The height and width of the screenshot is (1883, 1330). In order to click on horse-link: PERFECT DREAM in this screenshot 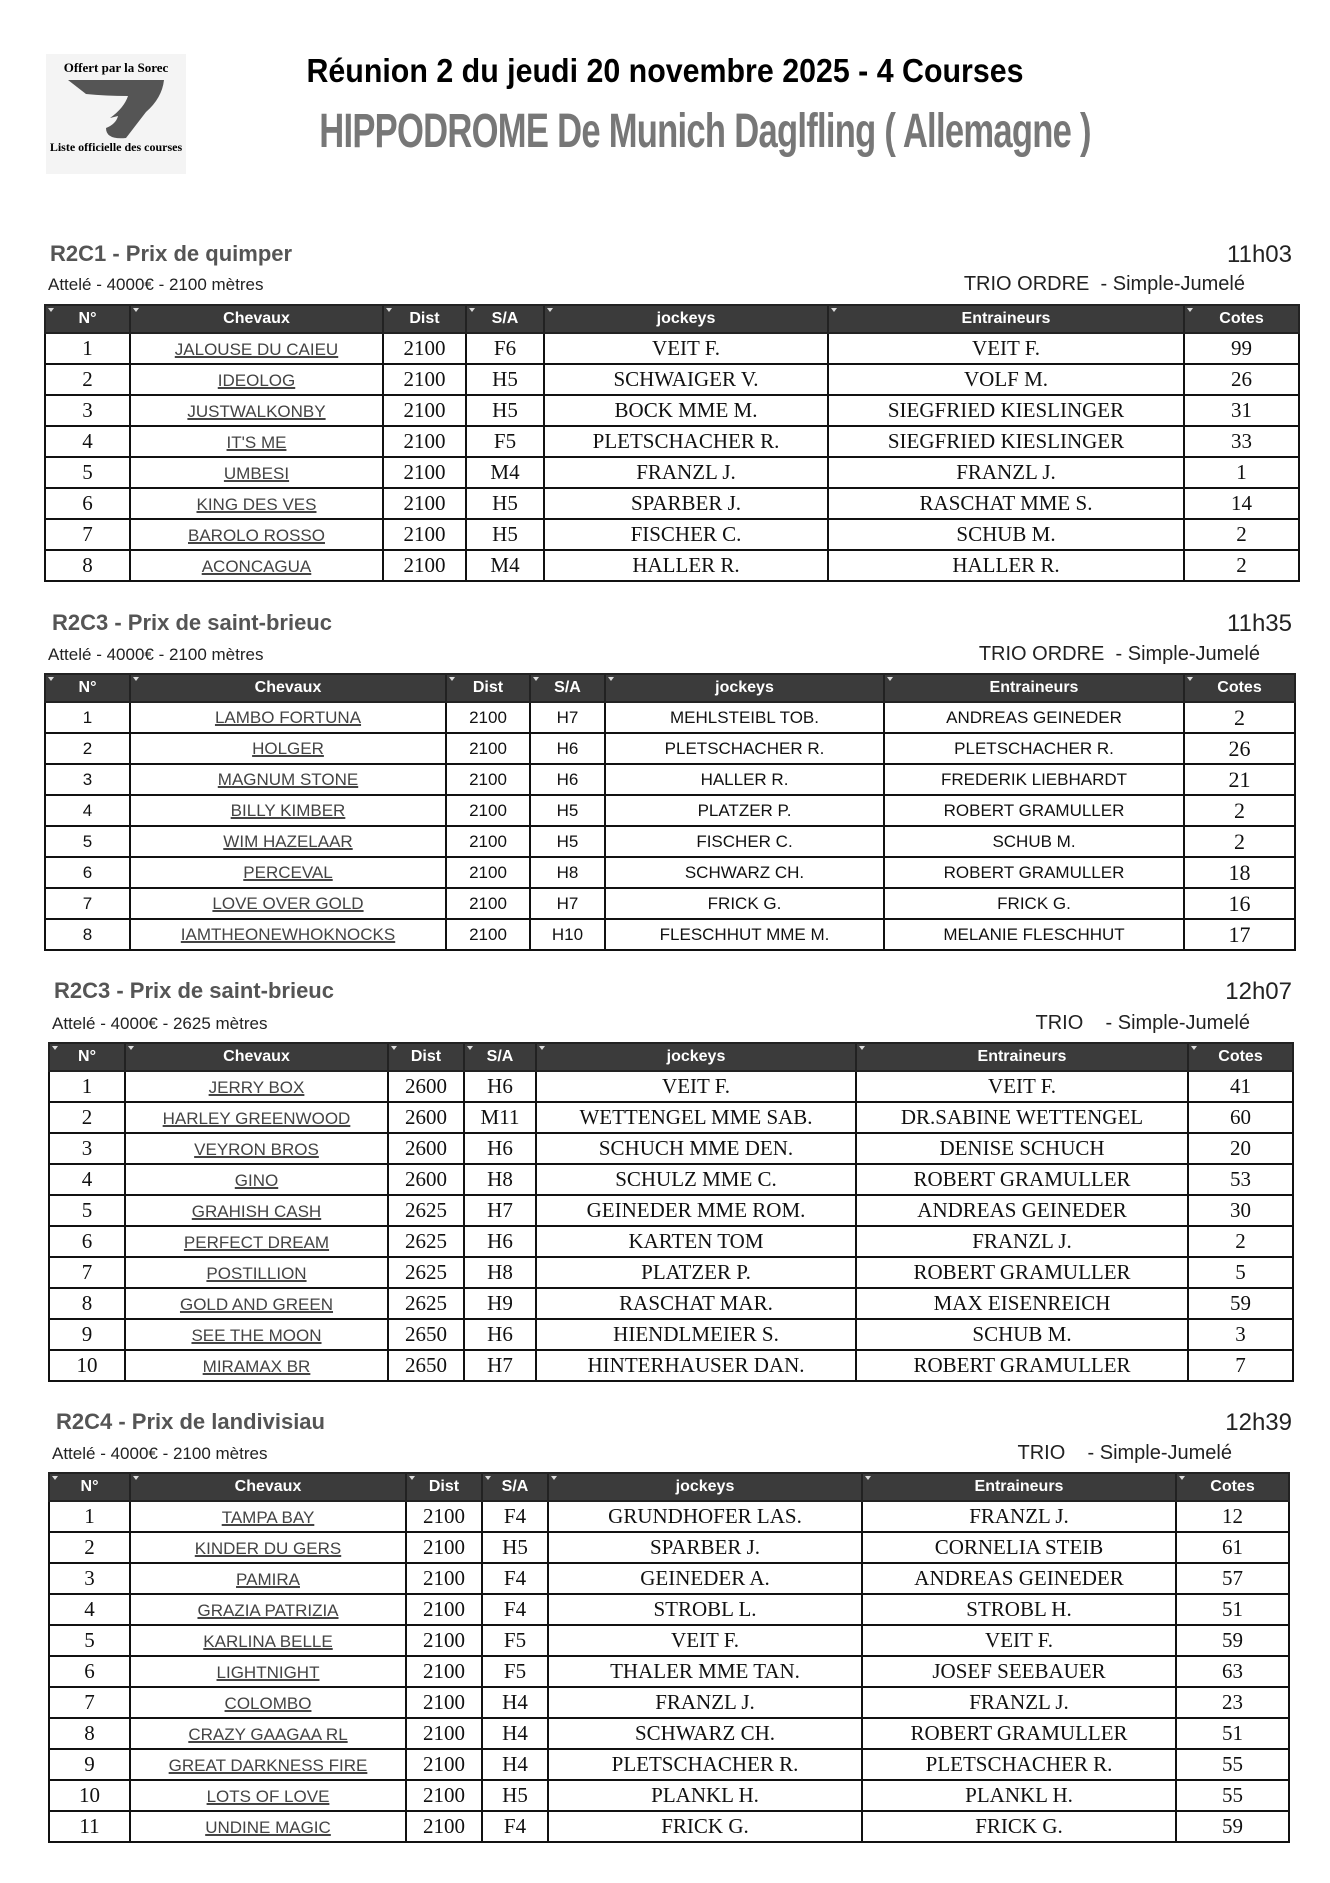, I will do `click(256, 1242)`.